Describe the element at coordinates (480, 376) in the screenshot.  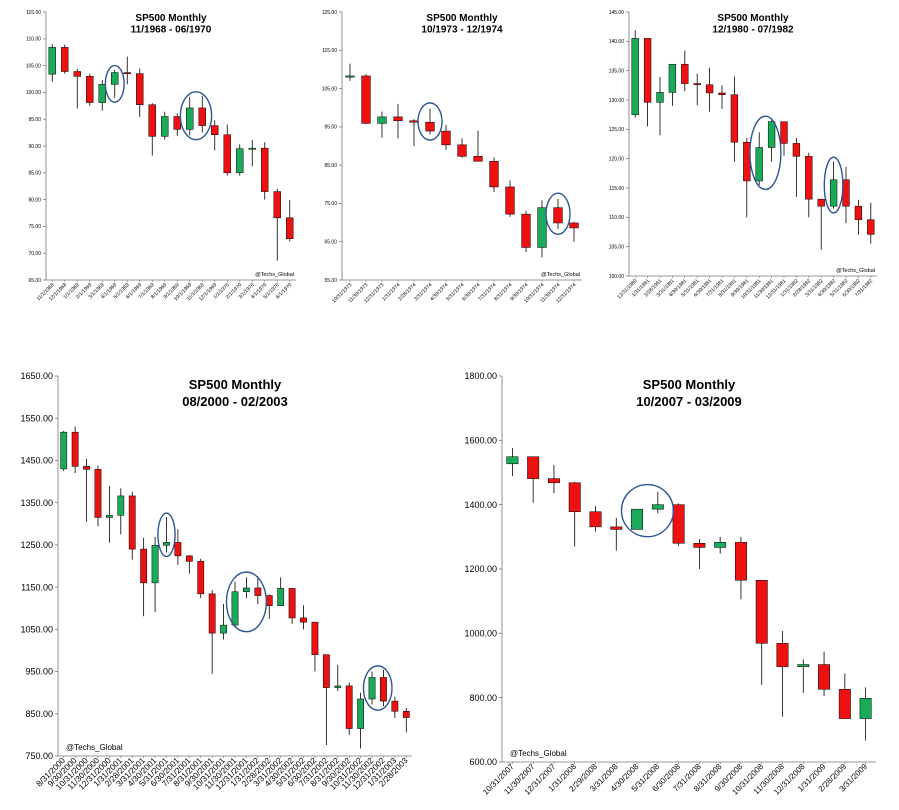
I see `y-tick-label: 1800.00` at that location.